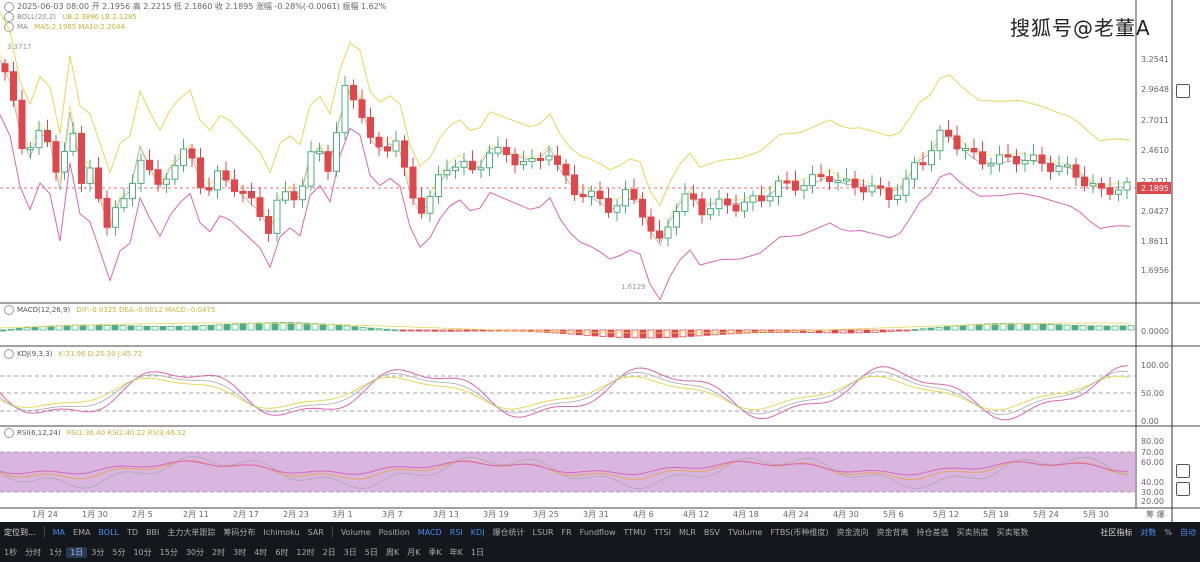  Describe the element at coordinates (282, 552) in the screenshot. I see `period-6h: 6时` at that location.